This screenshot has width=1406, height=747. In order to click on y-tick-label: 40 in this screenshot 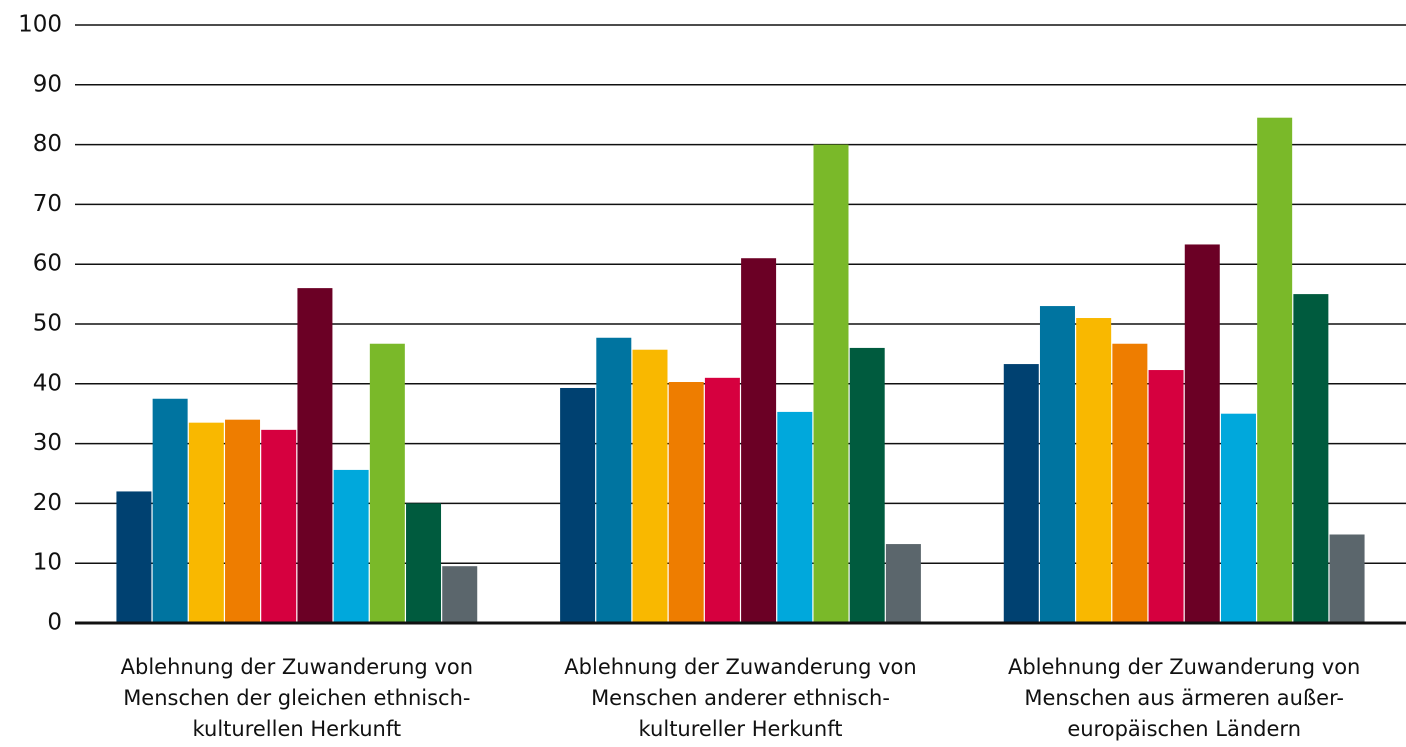, I will do `click(47, 383)`.